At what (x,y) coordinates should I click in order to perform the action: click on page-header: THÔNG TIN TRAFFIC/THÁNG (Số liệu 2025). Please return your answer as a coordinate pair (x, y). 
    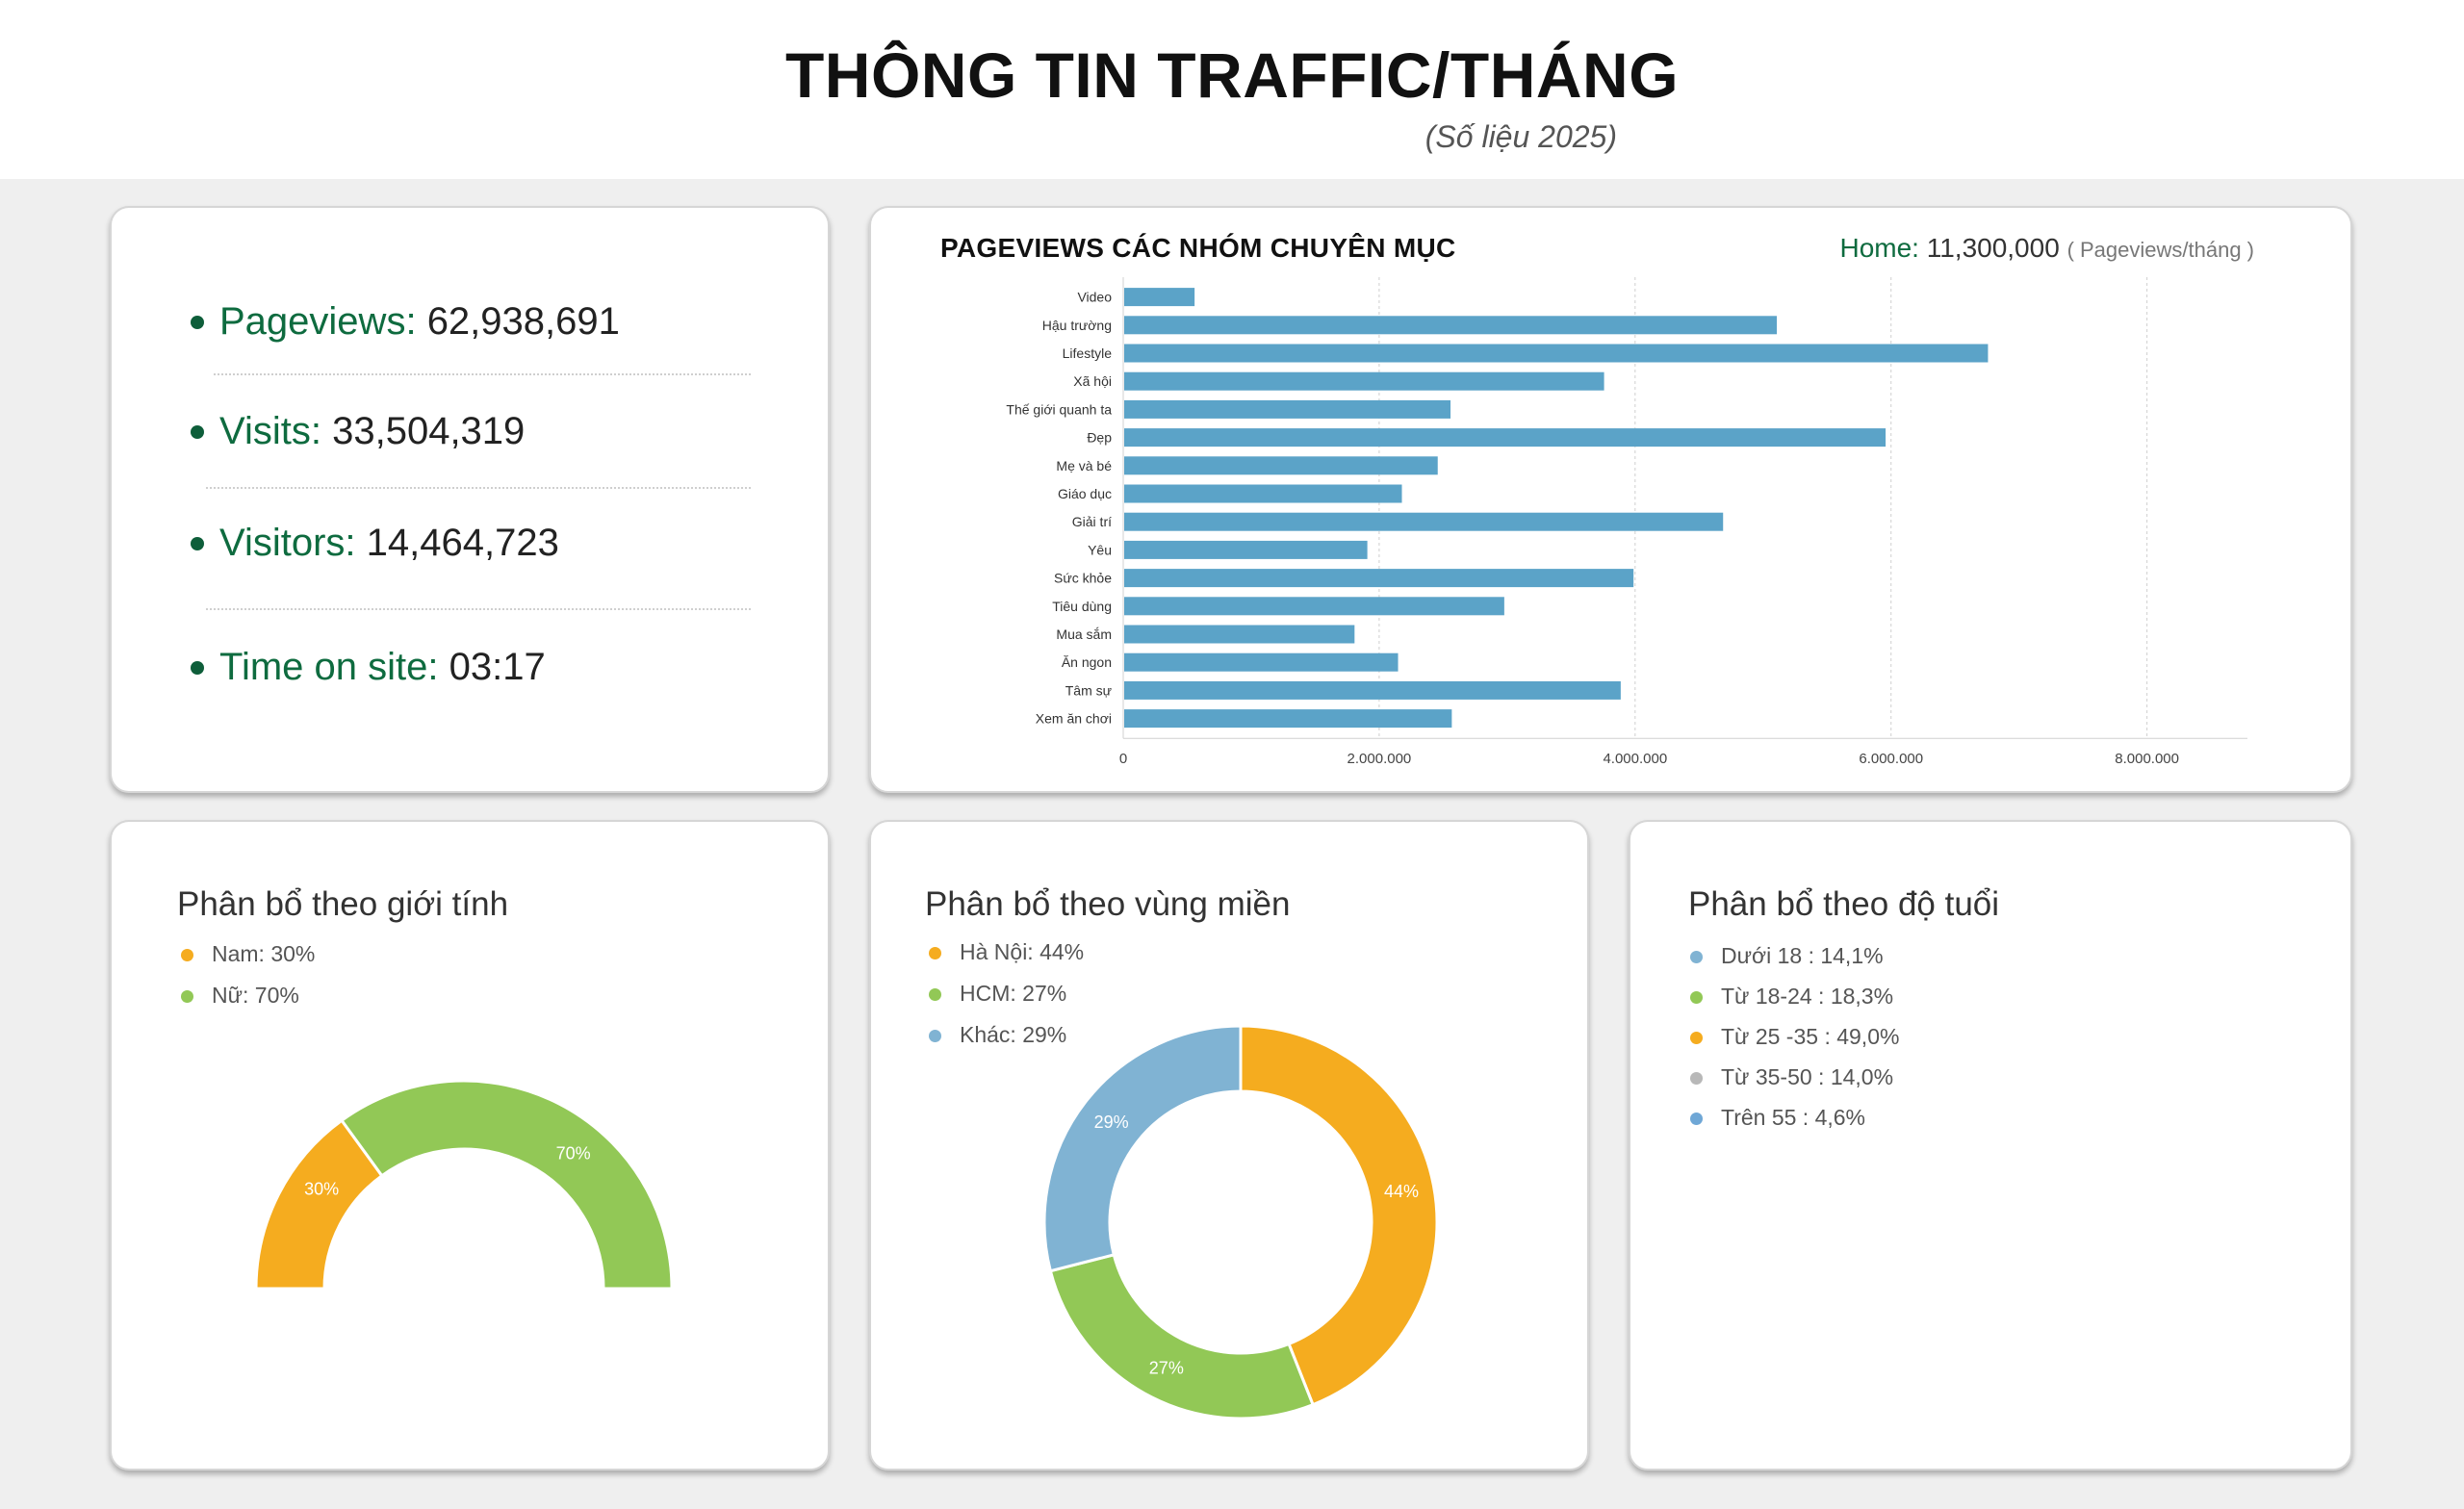
    Looking at the image, I should click on (1232, 89).